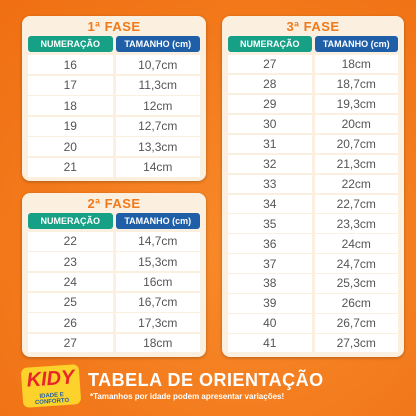 Image resolution: width=416 pixels, height=416 pixels. I want to click on table-cell: 29, so click(270, 104).